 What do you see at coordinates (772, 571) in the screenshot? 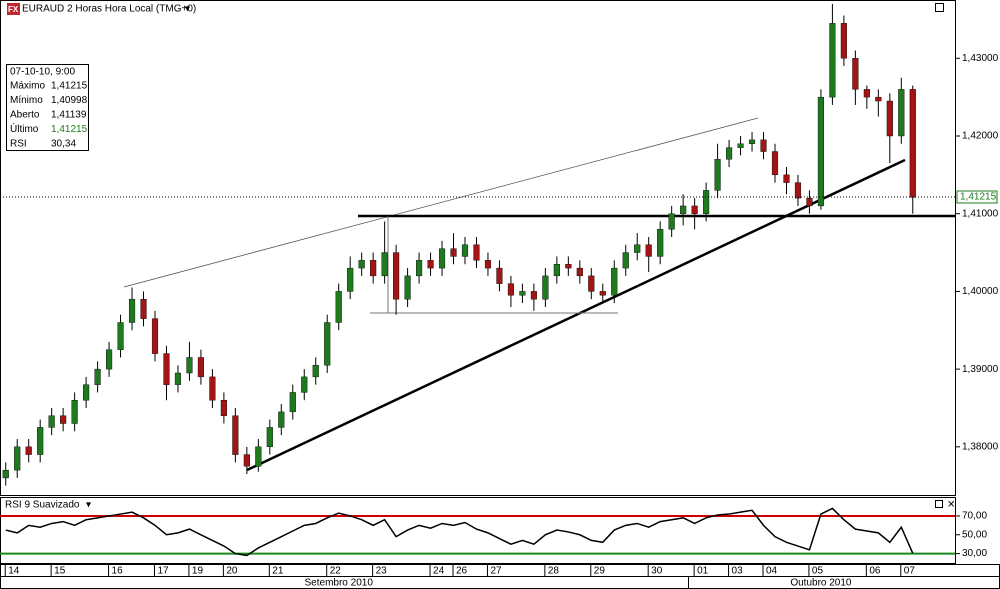
I see `x-tick-label: 04` at bounding box center [772, 571].